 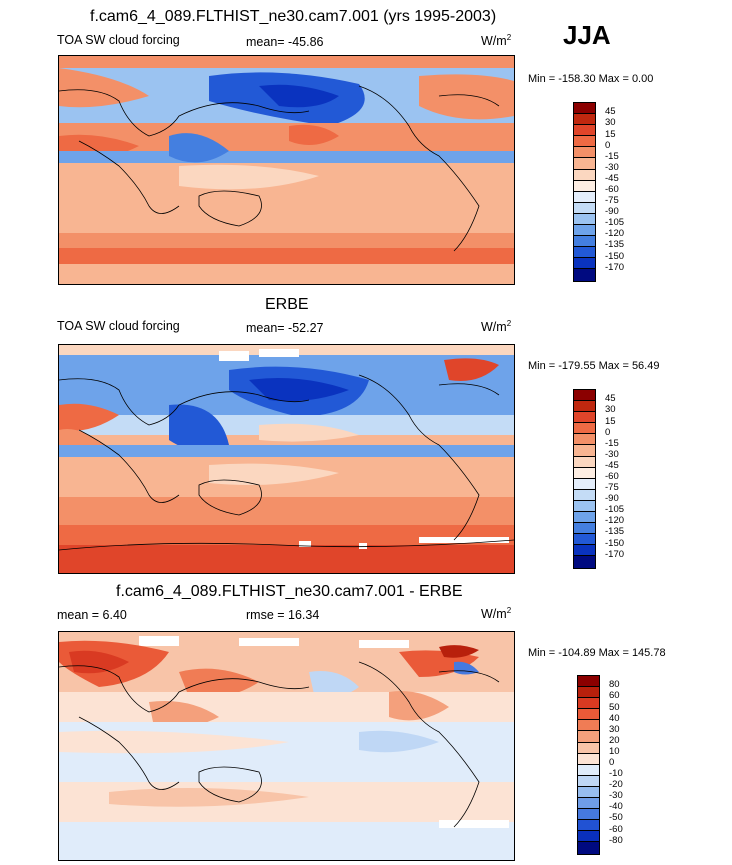 I want to click on panel-obs-title: ERBE, so click(x=287, y=304).